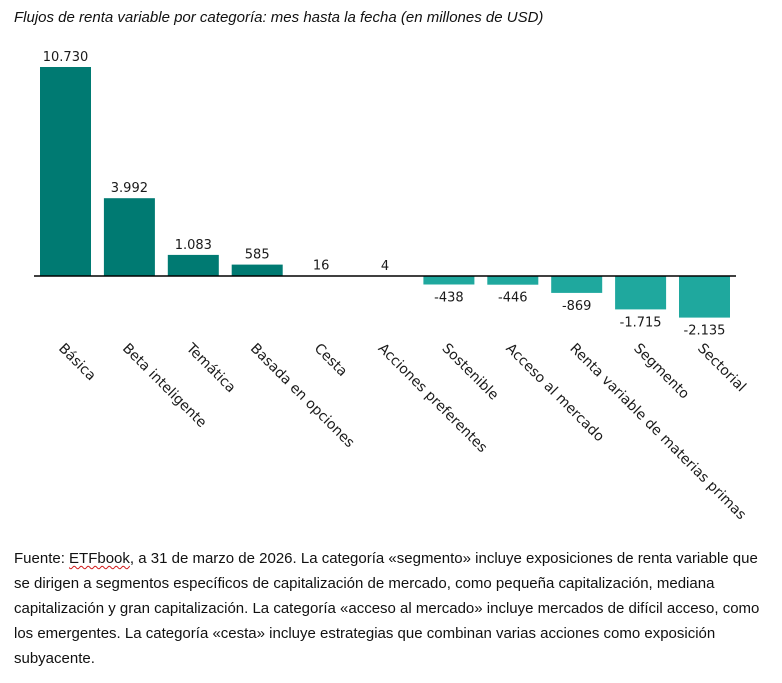 The width and height of the screenshot is (782, 683). I want to click on footnote-source: ETFbook, so click(99, 558).